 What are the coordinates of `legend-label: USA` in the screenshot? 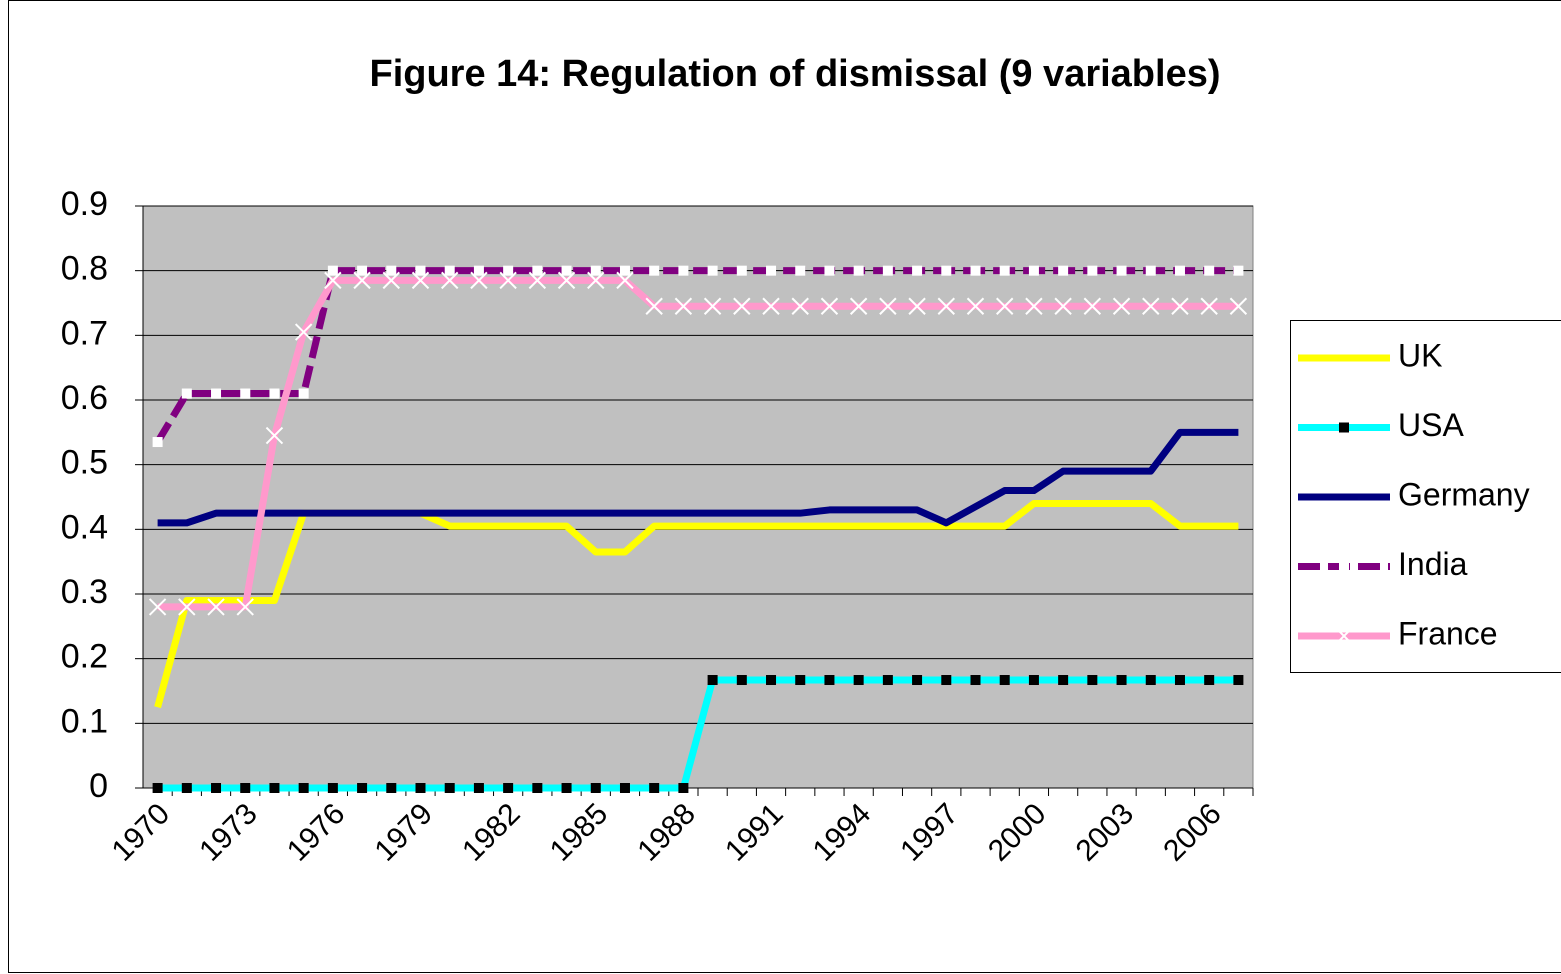 It's located at (1431, 425).